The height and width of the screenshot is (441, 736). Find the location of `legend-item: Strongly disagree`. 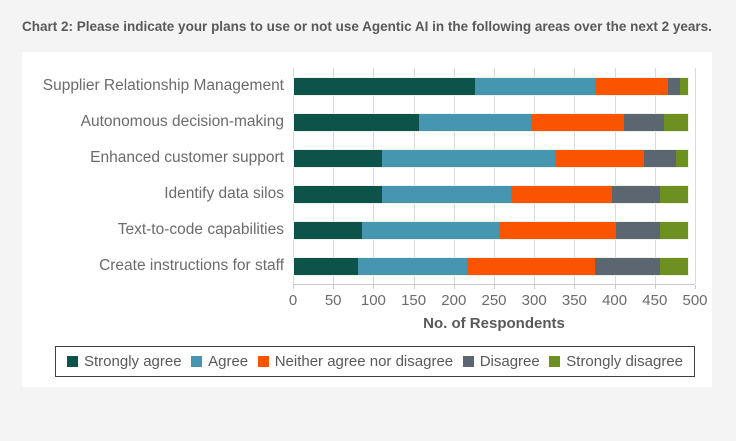

legend-item: Strongly disagree is located at coordinates (616, 361).